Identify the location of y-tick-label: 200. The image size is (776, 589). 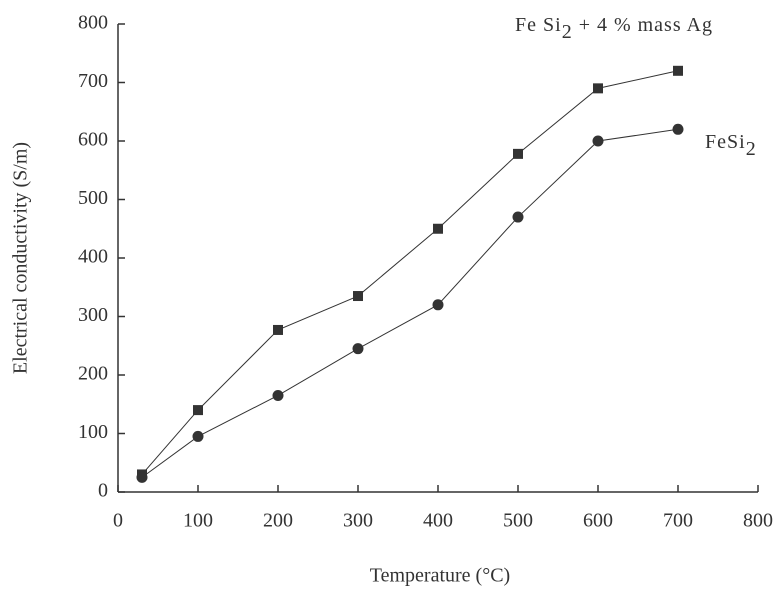
(93, 374).